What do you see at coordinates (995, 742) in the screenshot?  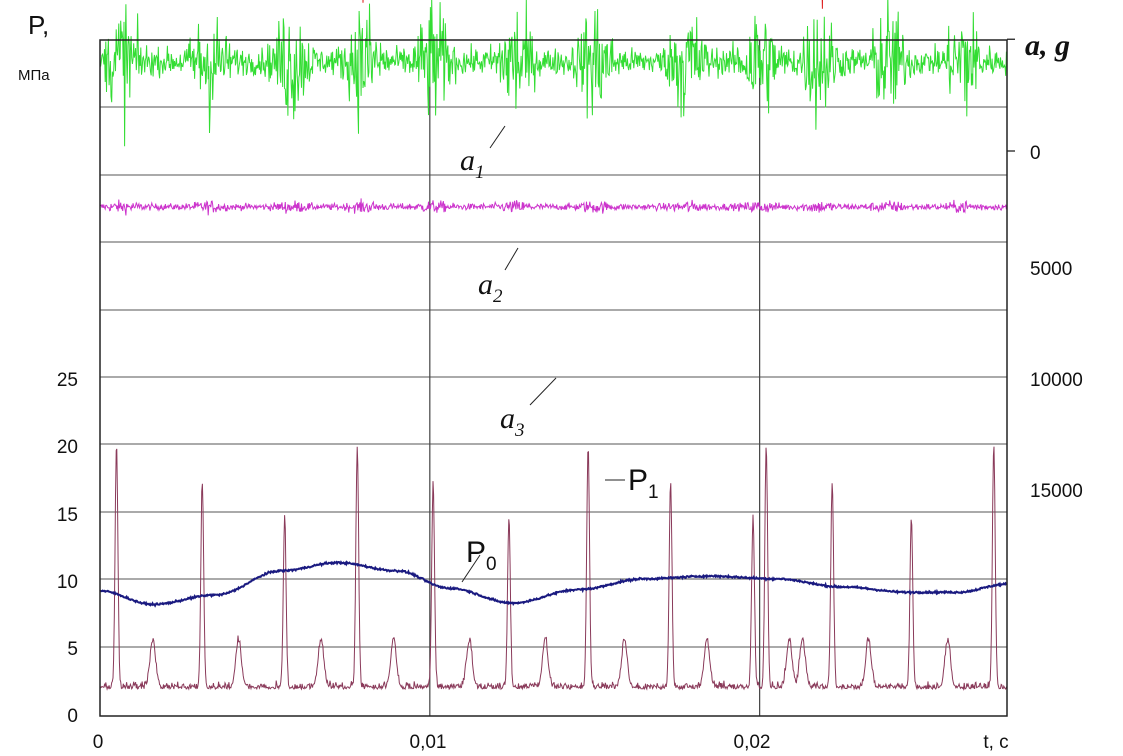 I see `x-axis-label: t, c` at bounding box center [995, 742].